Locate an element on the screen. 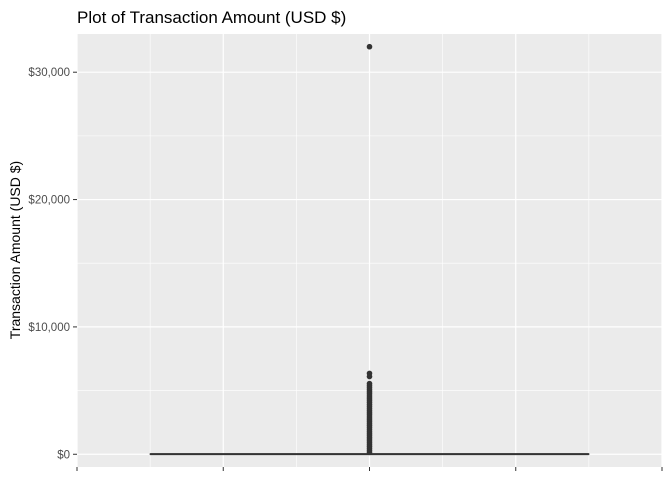  y-tick-label: $0 is located at coordinates (63, 455).